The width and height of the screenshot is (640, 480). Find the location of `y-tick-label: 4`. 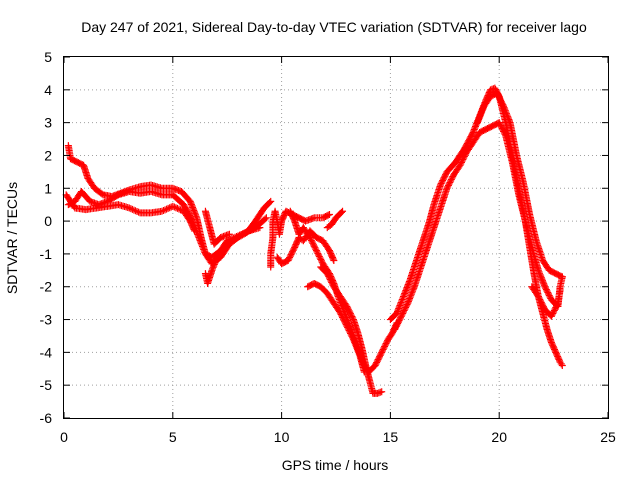

y-tick-label: 4 is located at coordinates (48, 90).